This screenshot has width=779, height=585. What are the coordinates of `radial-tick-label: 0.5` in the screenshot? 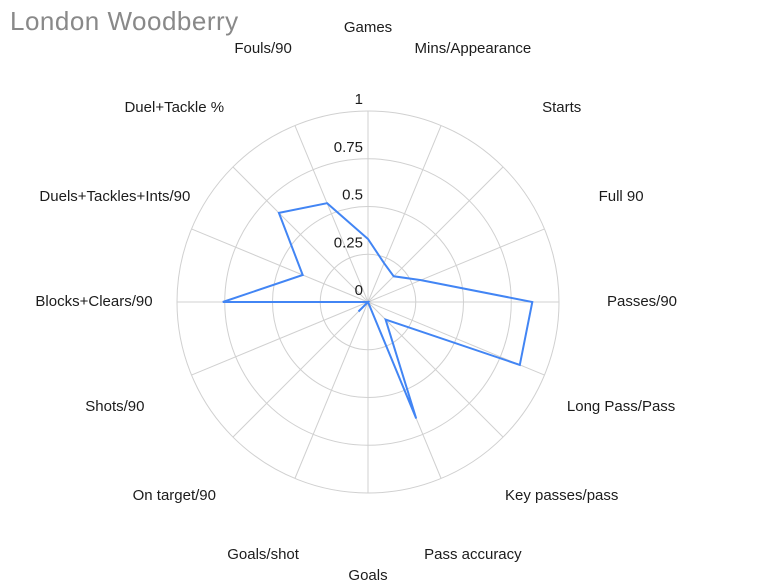 It's located at (352, 195).